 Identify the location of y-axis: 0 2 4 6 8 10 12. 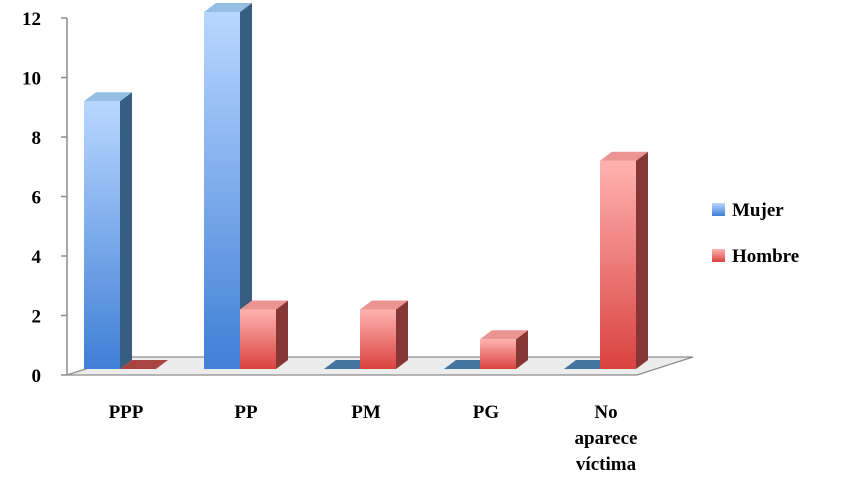
(45, 198).